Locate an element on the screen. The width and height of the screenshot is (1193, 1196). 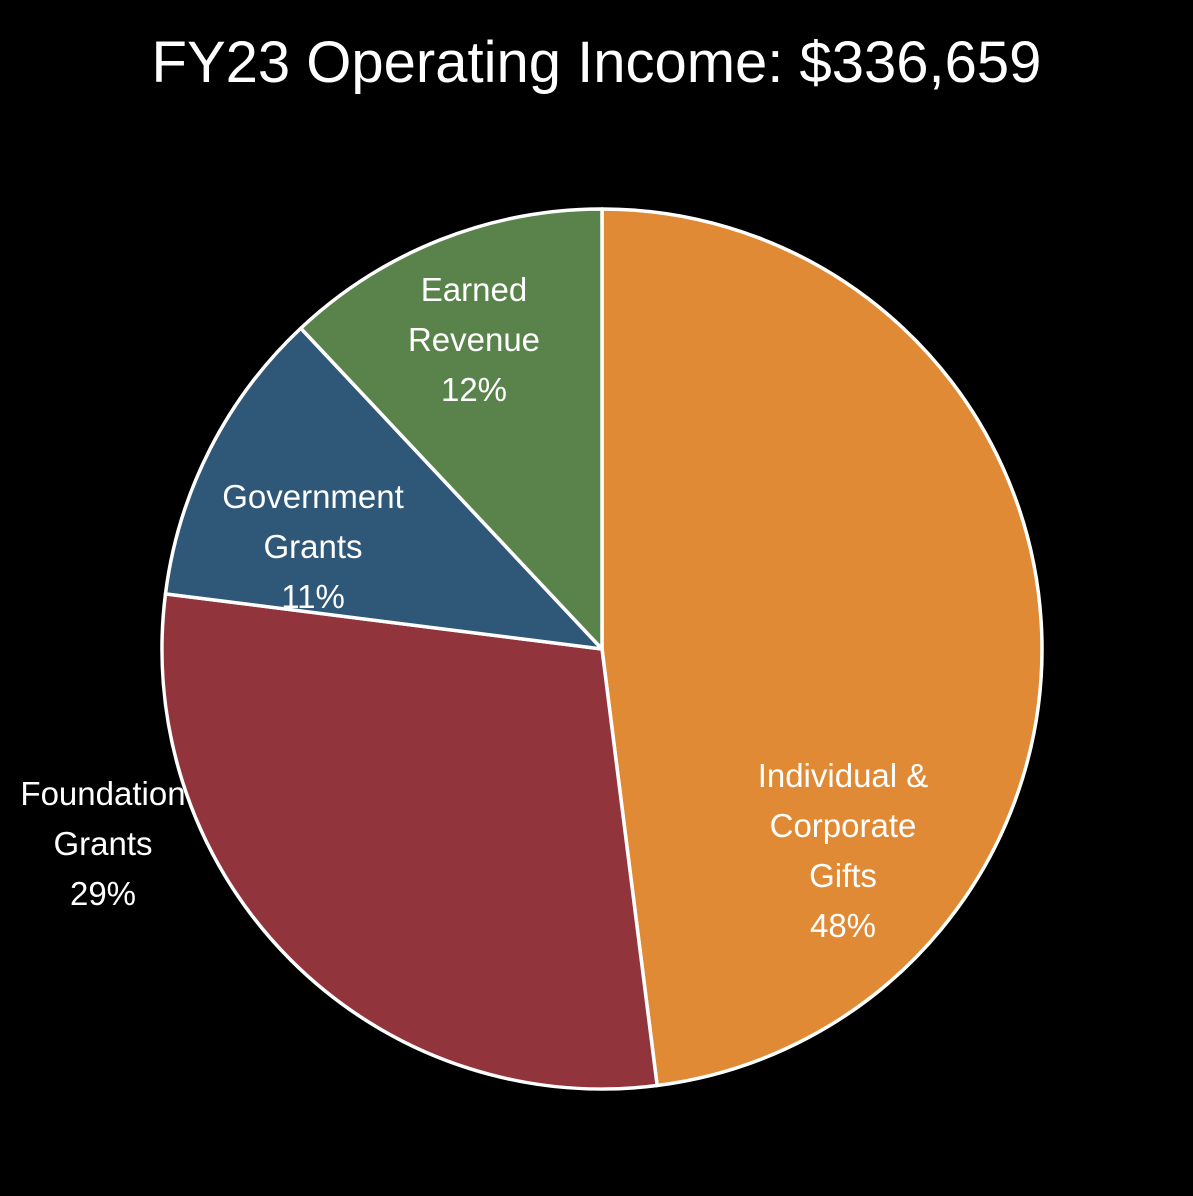
slice-name-line: Revenue is located at coordinates (474, 339).